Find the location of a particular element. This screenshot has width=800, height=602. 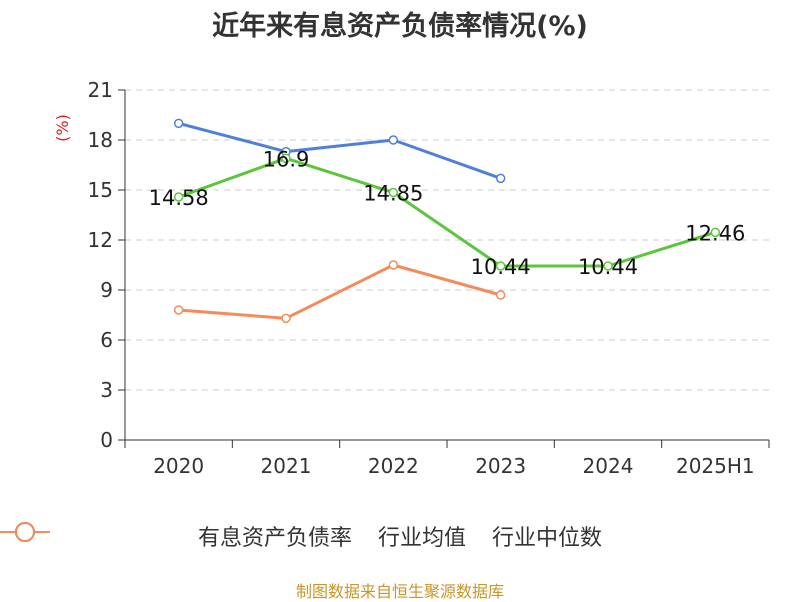

data-label-2: 14.85 is located at coordinates (393, 194).